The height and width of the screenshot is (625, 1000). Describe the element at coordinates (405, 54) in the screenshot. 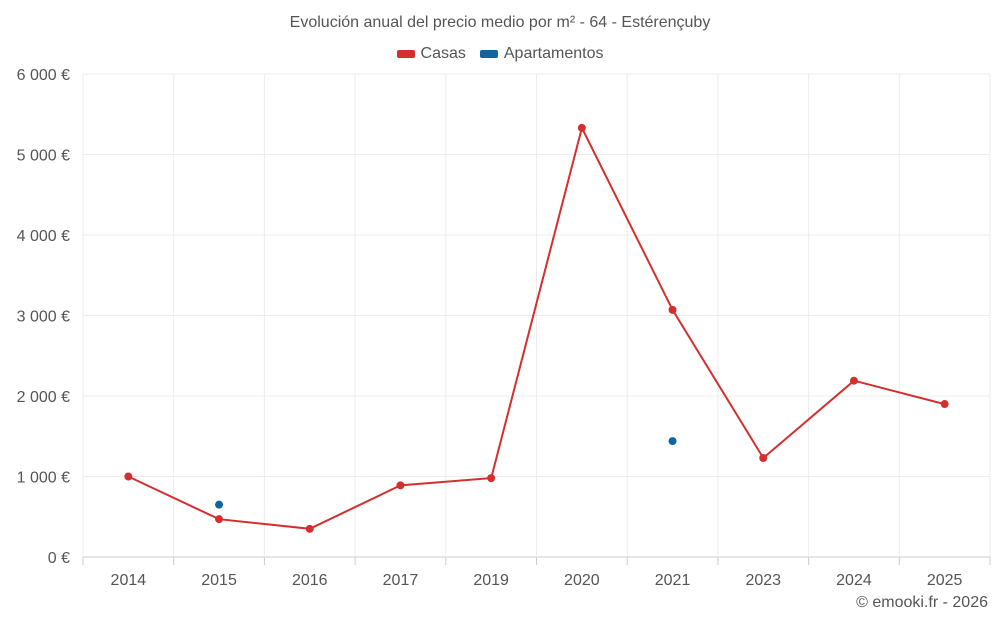

I see `legend-swatch-casas` at that location.